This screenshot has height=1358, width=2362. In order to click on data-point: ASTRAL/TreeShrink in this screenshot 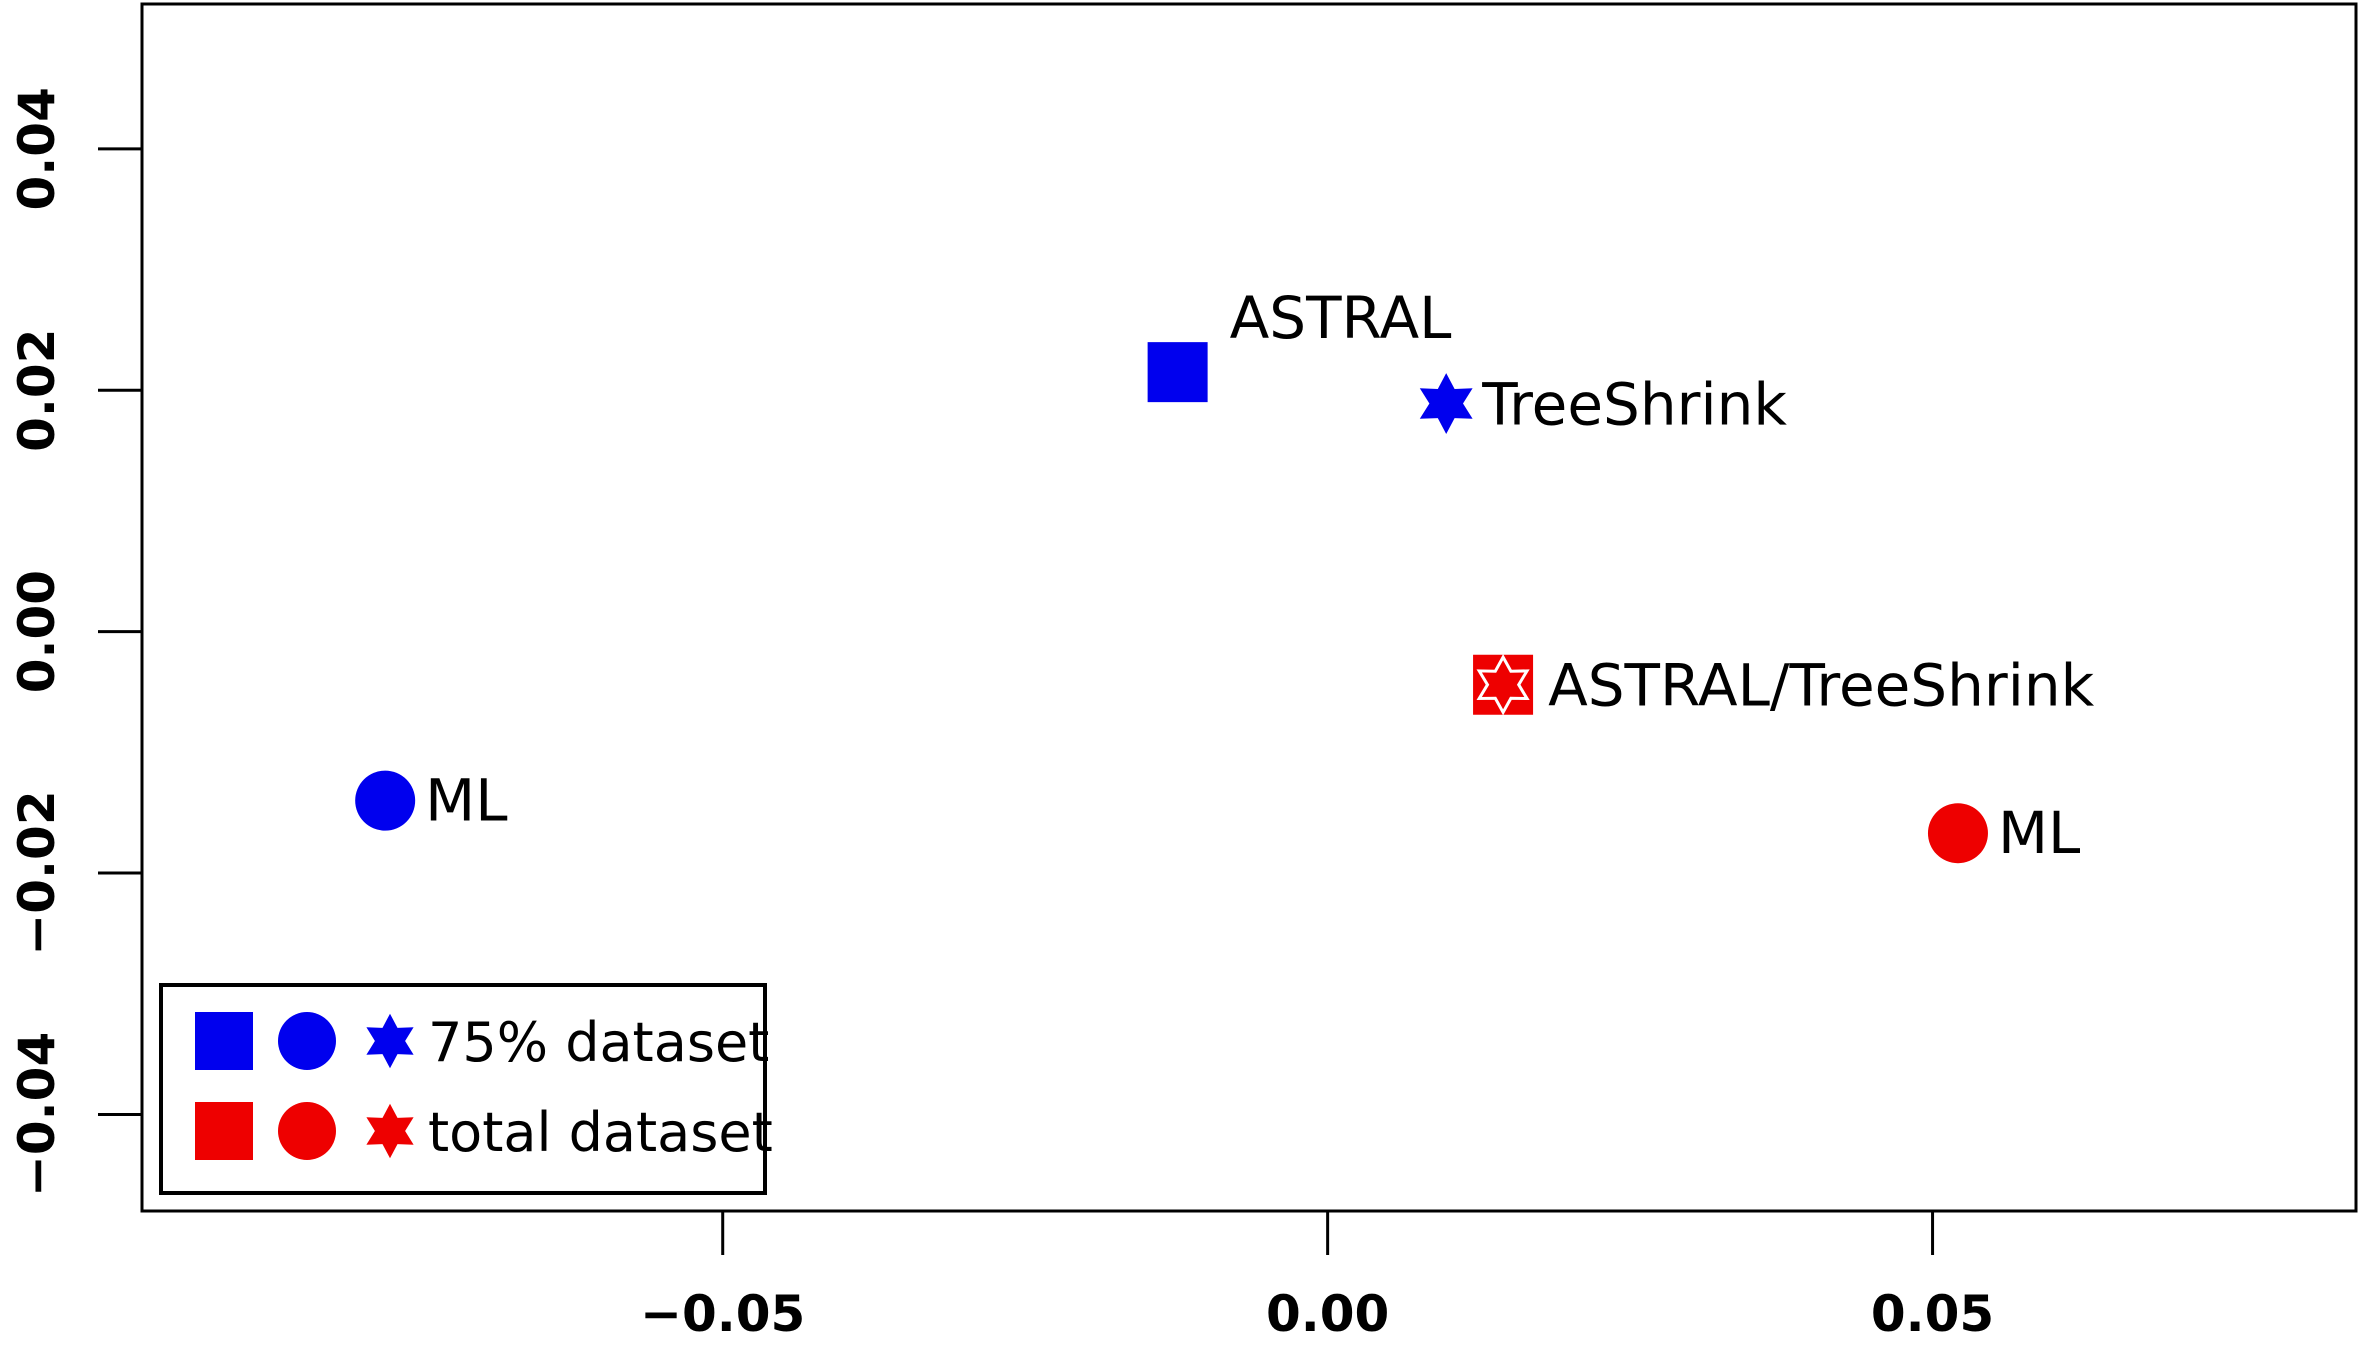, I will do `click(1784, 686)`.